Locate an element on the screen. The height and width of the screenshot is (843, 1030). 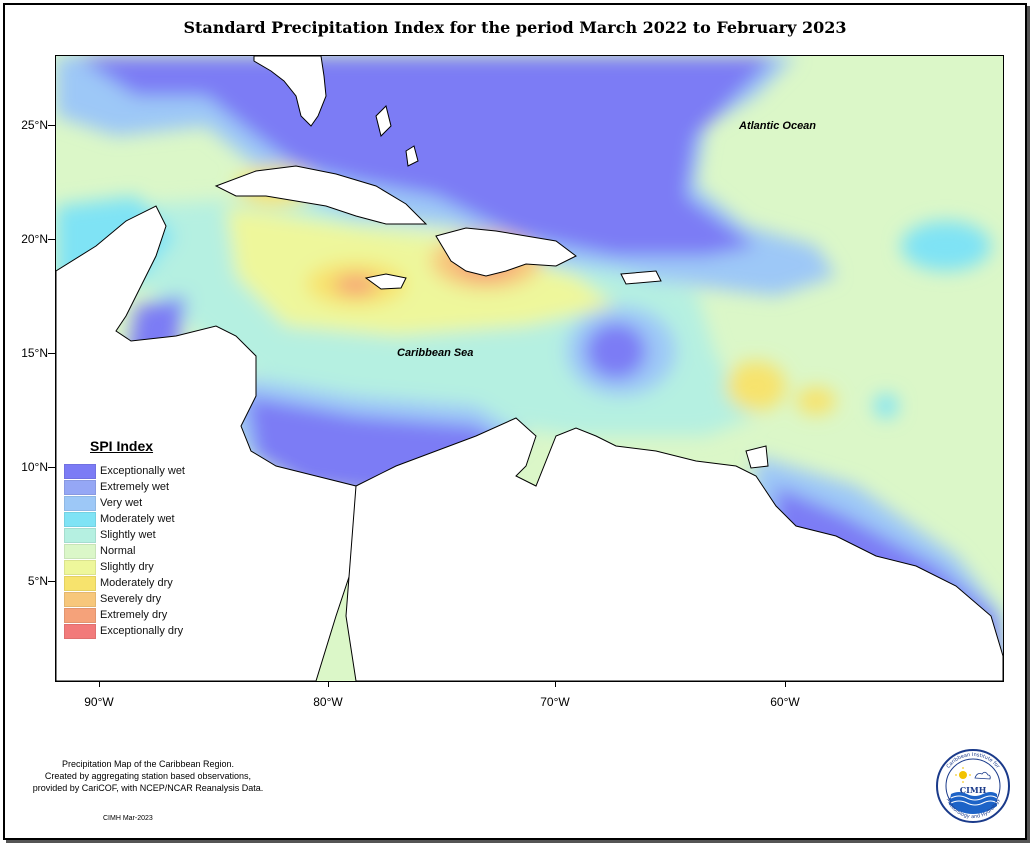
legend-item: Slightly dry is located at coordinates (134, 567).